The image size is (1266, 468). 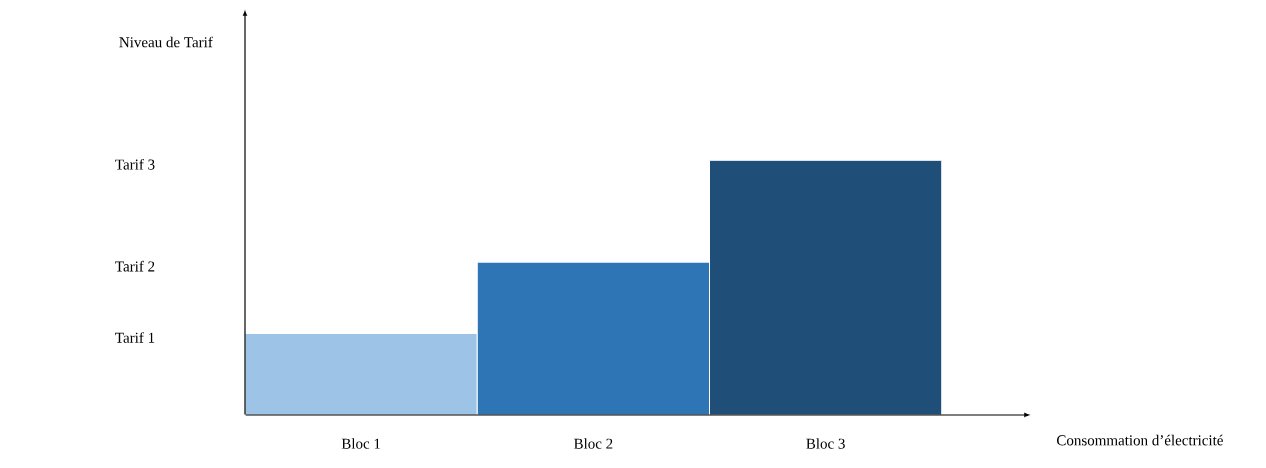 I want to click on text: Niveau de Tarif, so click(x=166, y=42).